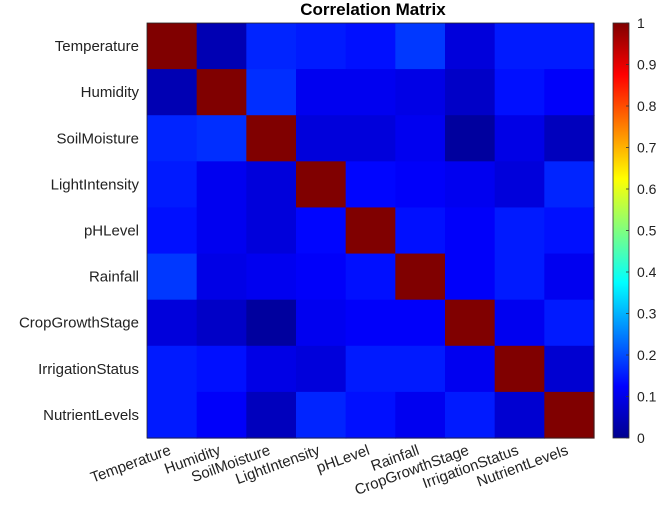  I want to click on colorbar-tick-label: 1, so click(641, 23).